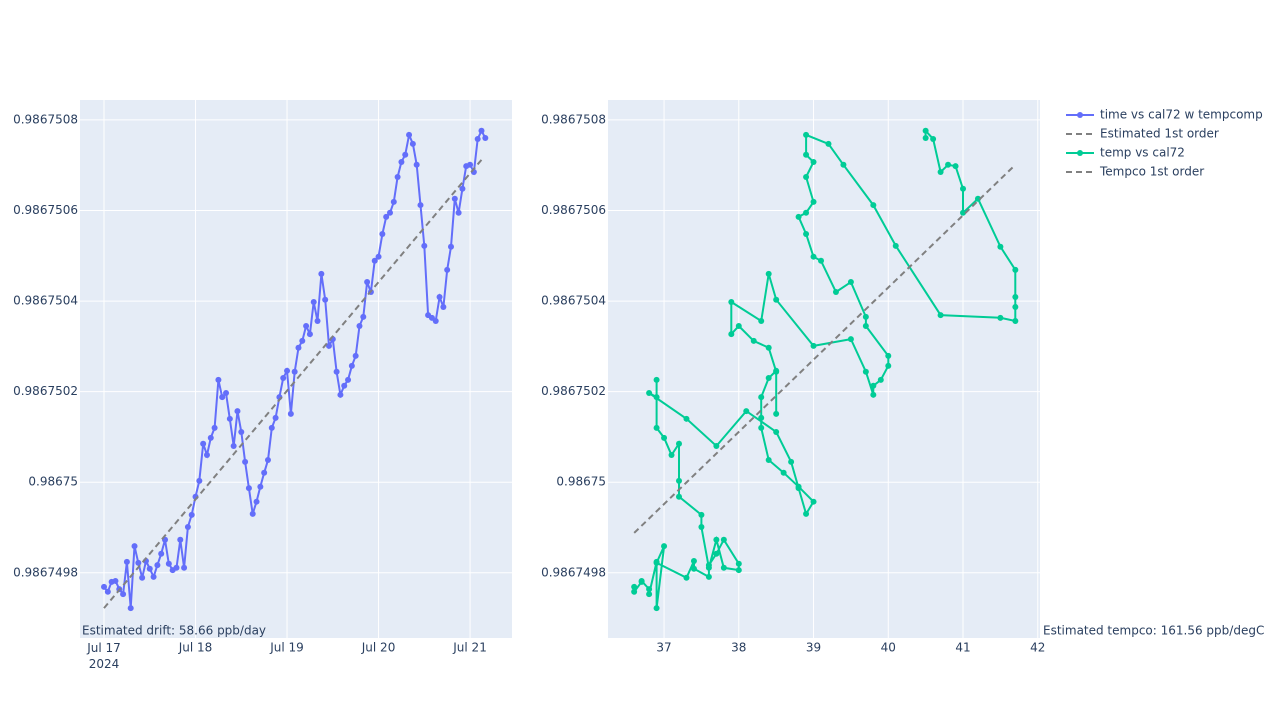  Describe the element at coordinates (962, 648) in the screenshot. I see `x-tick-label: 41` at that location.